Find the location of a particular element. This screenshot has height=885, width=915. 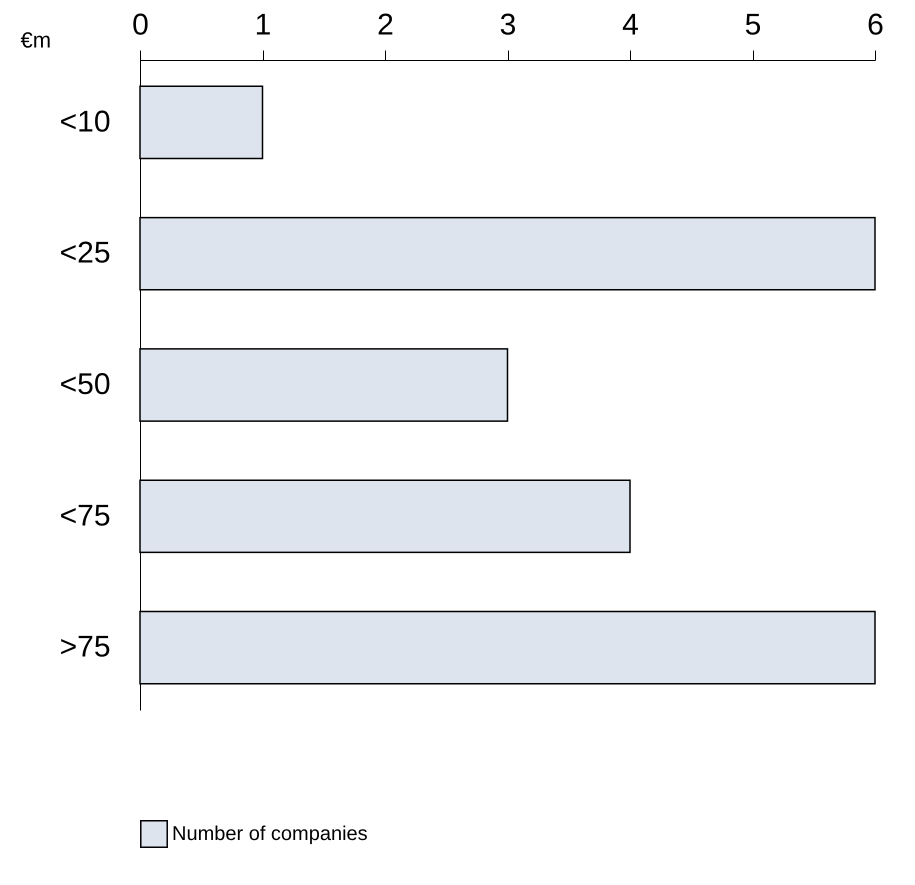

y-tick-label: <75 is located at coordinates (85, 515).